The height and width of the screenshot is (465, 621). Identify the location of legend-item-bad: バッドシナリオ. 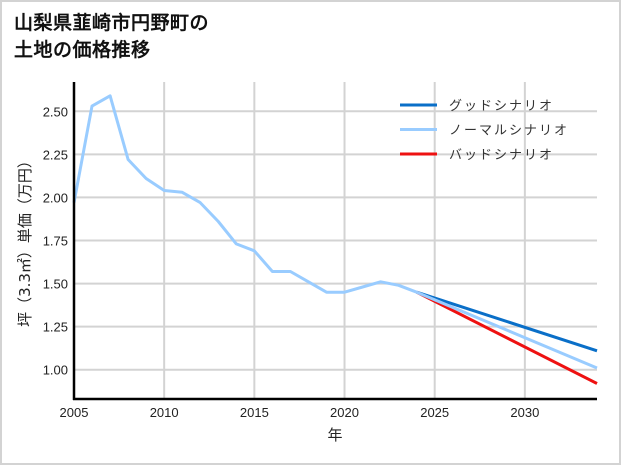
(477, 155).